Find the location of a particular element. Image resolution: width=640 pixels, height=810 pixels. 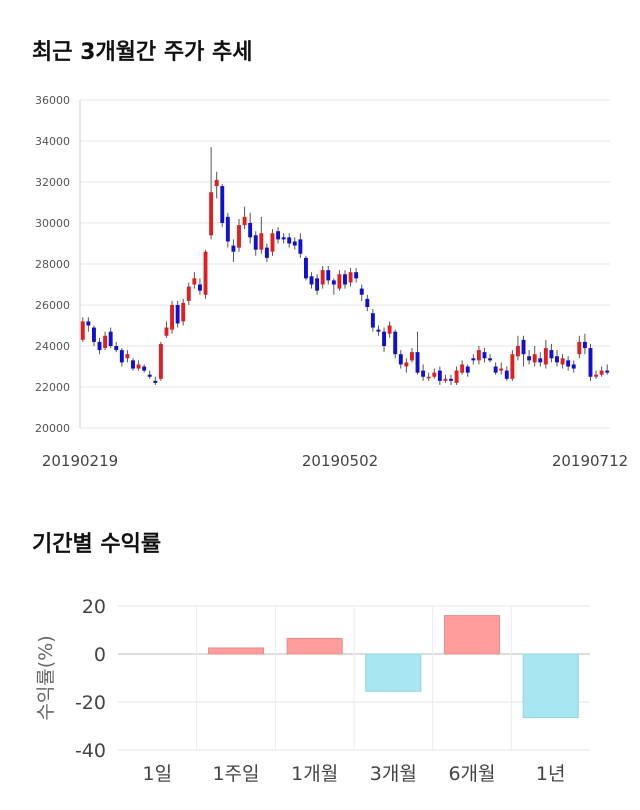

period-return-title: 기간별 수익률 is located at coordinates (97, 544).